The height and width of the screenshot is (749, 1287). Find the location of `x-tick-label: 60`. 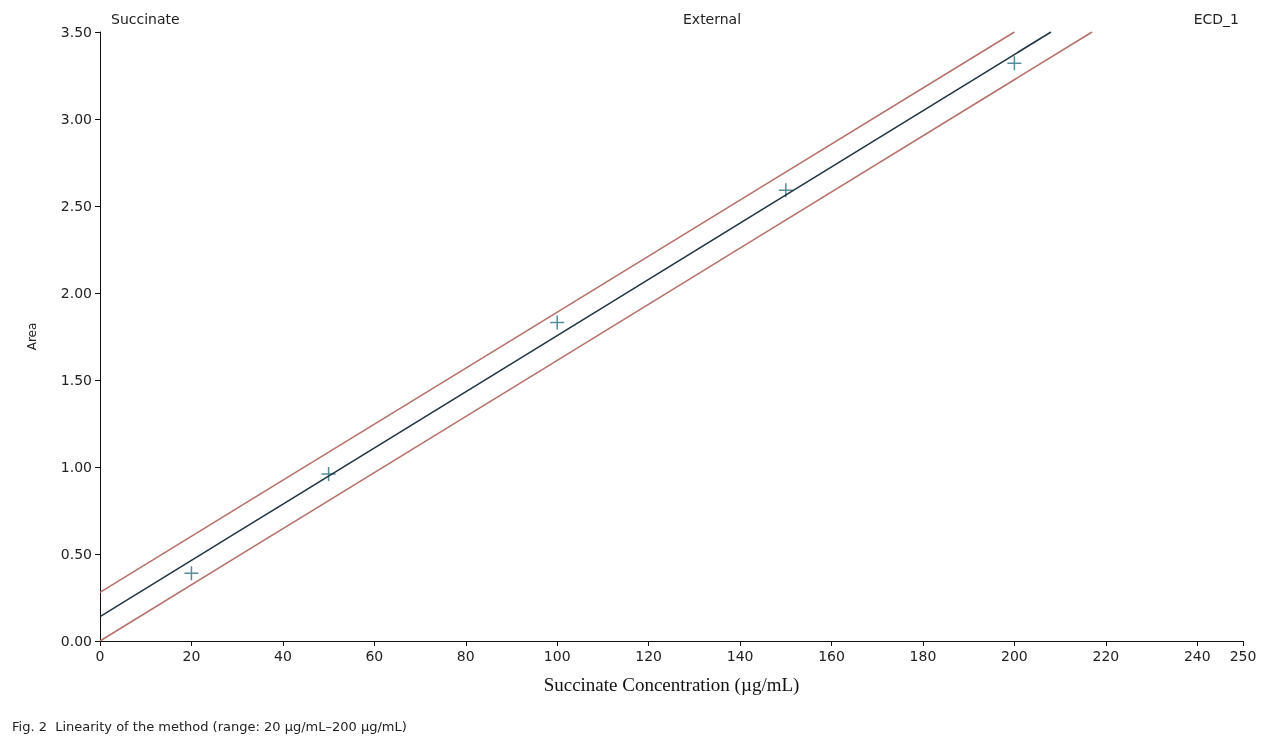

x-tick-label: 60 is located at coordinates (374, 656).